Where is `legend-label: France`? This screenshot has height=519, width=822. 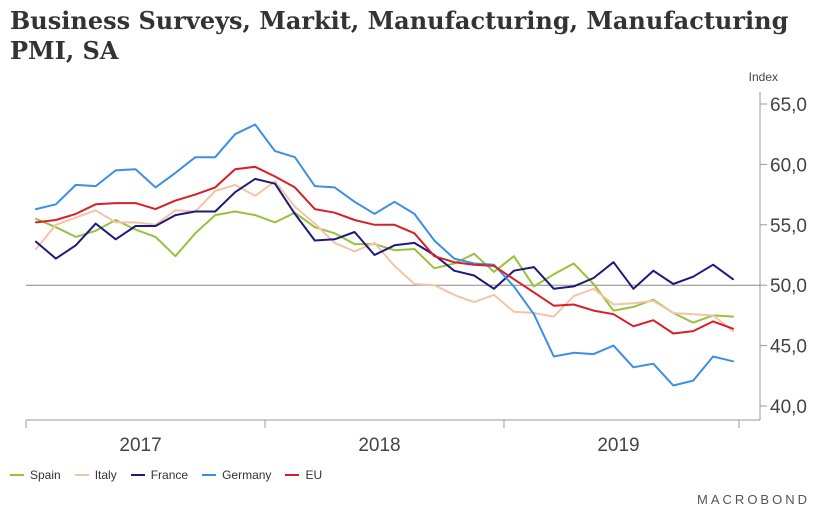 legend-label: France is located at coordinates (169, 475).